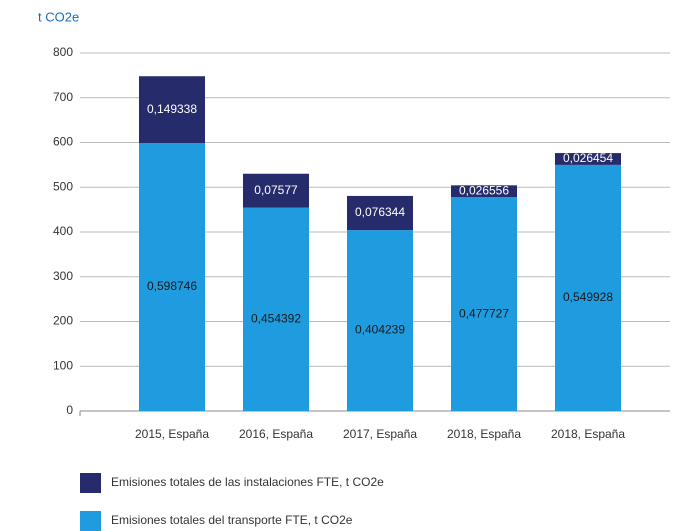  I want to click on data-label: 0,076344, so click(380, 212).